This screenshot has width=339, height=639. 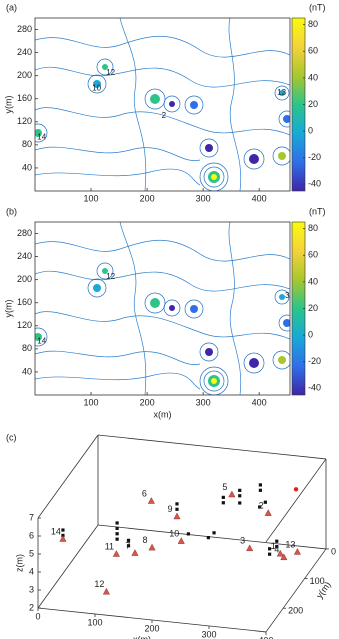 What do you see at coordinates (333, 551) in the screenshot?
I see `y-tick-label: 0` at bounding box center [333, 551].